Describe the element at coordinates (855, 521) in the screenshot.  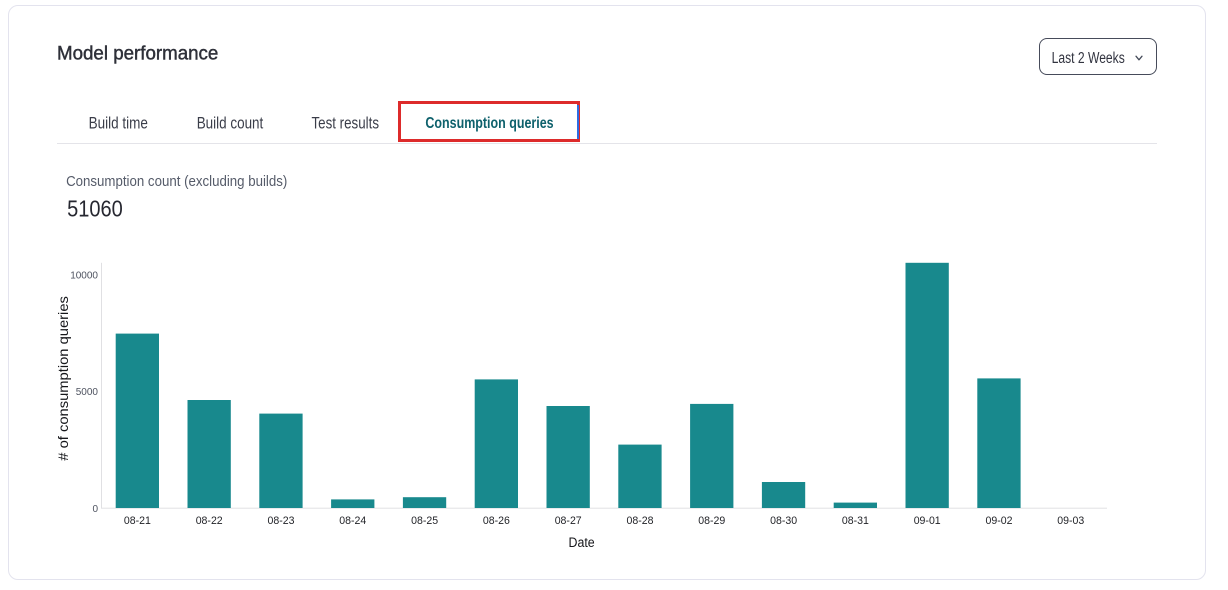
I see `svg-text: 08-31` at that location.